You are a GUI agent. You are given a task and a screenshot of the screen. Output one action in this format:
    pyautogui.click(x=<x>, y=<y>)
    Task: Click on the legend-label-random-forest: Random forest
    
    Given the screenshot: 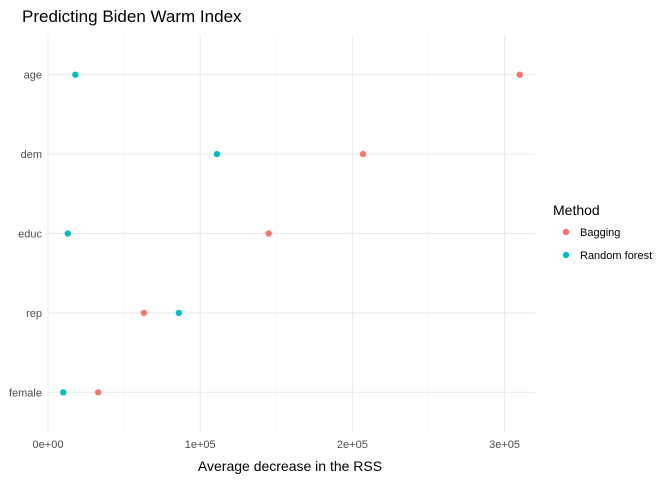 What is the action you would take?
    pyautogui.click(x=616, y=256)
    